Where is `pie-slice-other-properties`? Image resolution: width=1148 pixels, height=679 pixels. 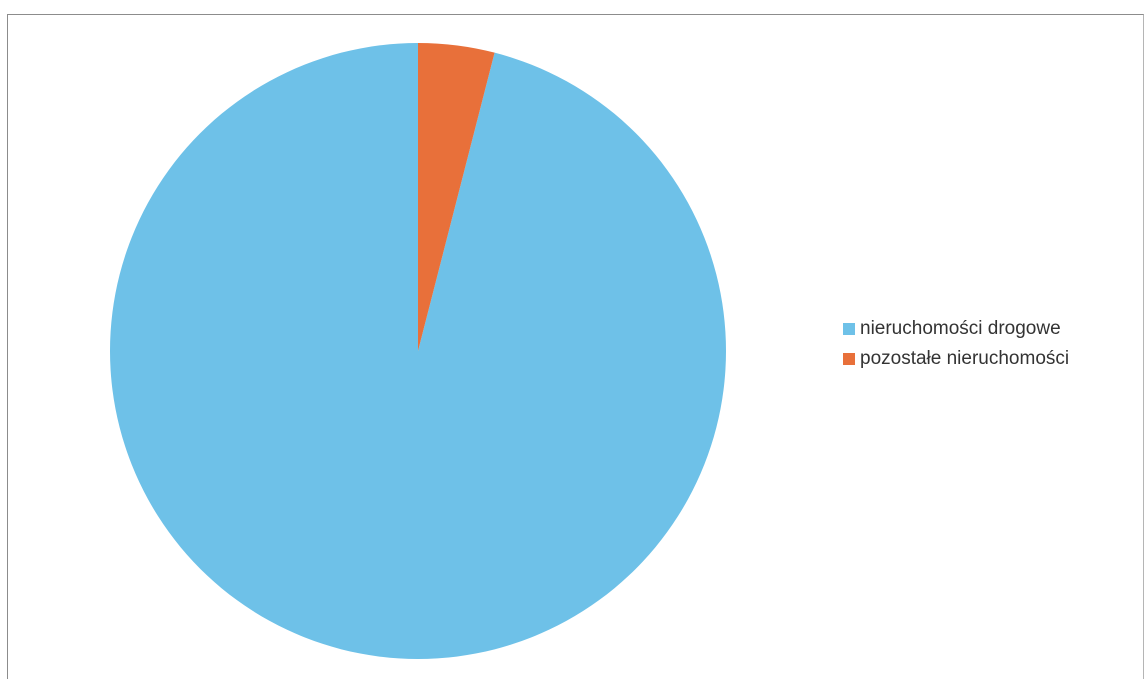
pie-slice-other-properties is located at coordinates (456, 197).